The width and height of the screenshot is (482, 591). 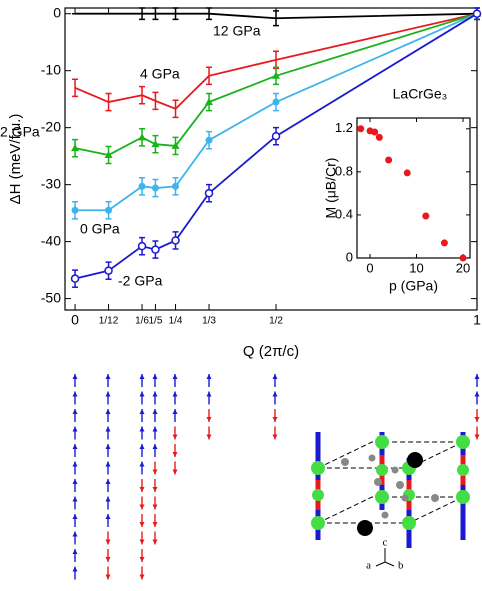 What do you see at coordinates (344, 127) in the screenshot?
I see `y-tick-label: 1.2` at bounding box center [344, 127].